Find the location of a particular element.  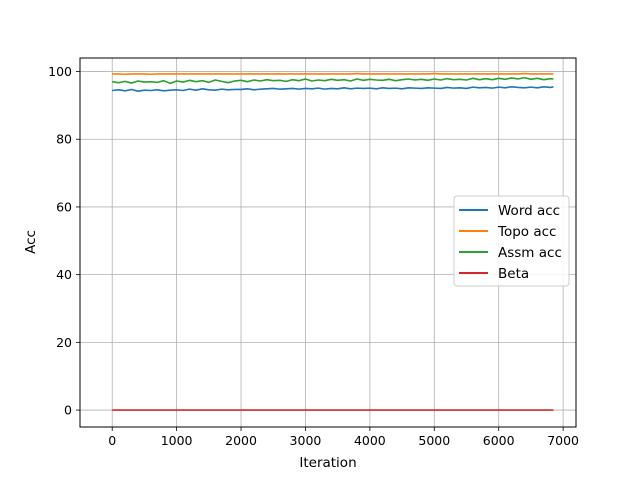

y-tick-label: 60 is located at coordinates (64, 206).